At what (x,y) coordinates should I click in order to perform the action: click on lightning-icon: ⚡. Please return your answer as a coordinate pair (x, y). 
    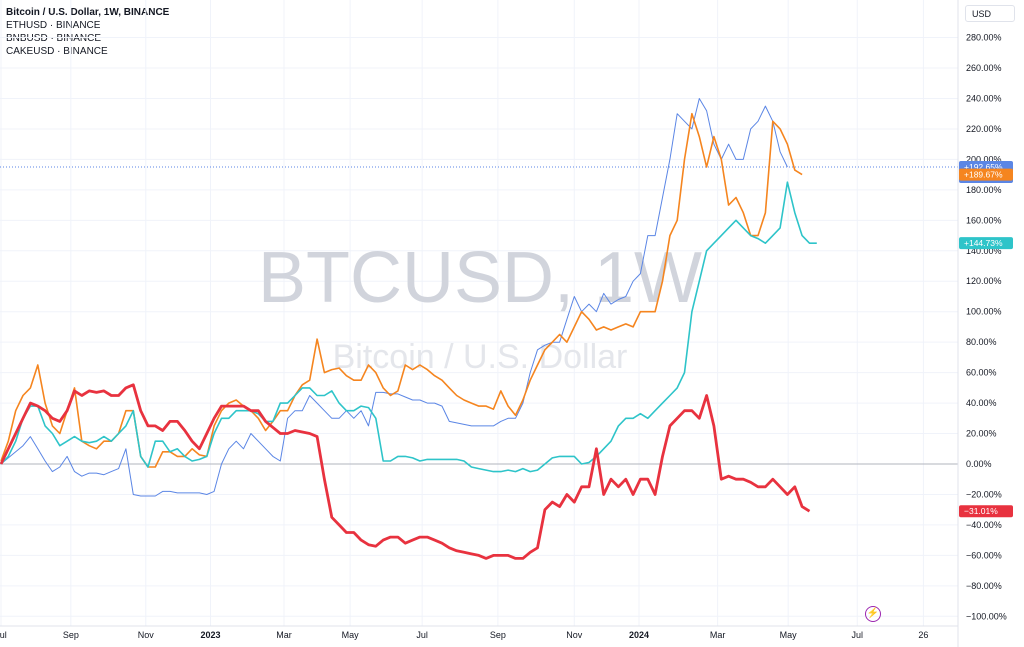
    Looking at the image, I should click on (873, 614).